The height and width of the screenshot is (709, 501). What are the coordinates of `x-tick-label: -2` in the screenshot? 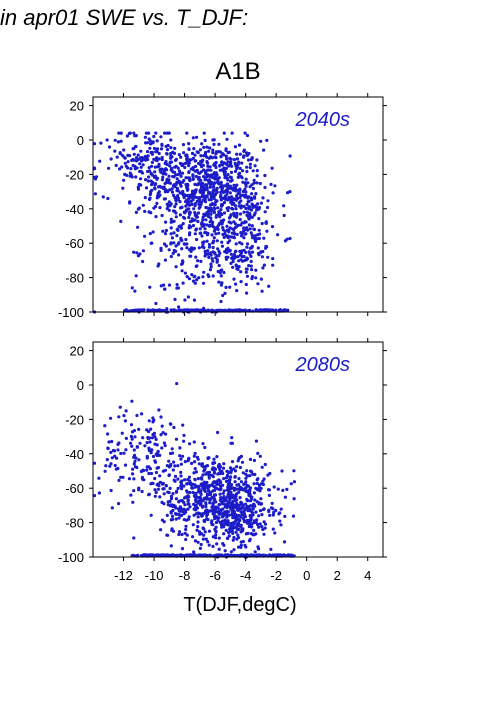 It's located at (276, 575).